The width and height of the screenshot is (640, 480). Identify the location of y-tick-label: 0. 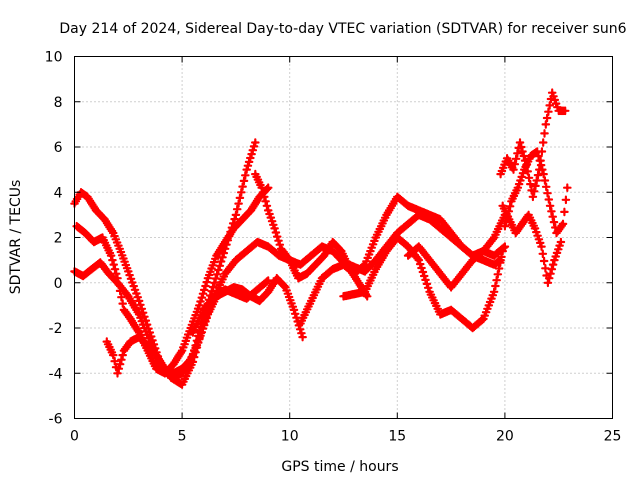
(58, 284).